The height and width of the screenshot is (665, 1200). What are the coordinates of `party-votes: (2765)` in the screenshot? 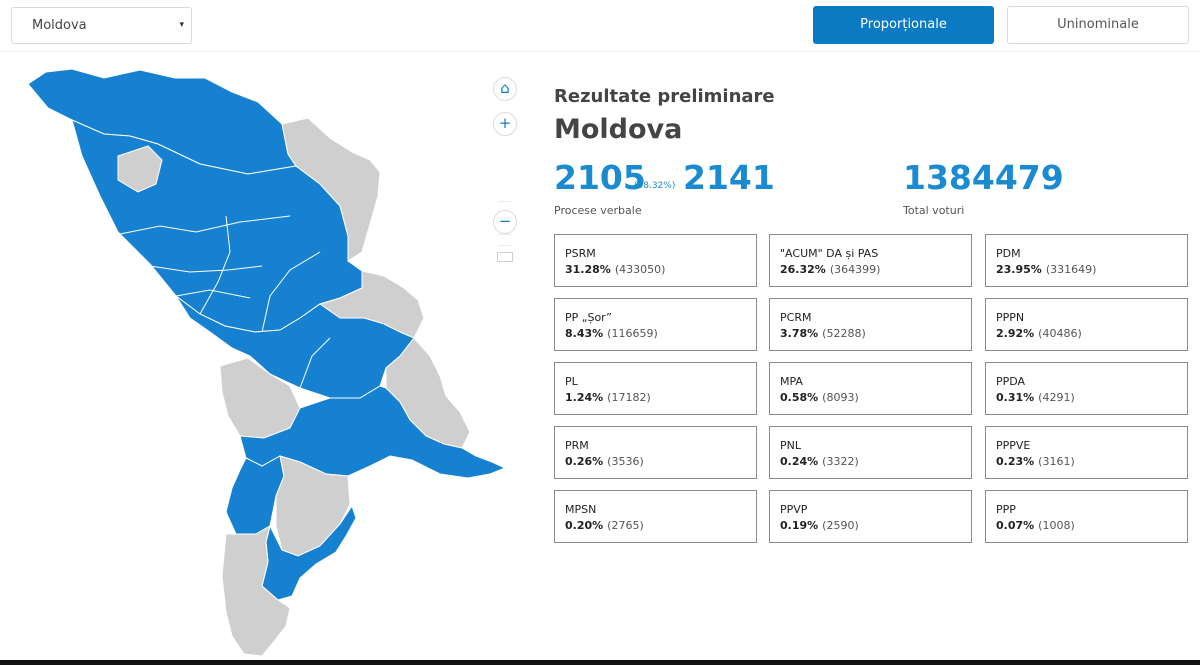 It's located at (625, 525).